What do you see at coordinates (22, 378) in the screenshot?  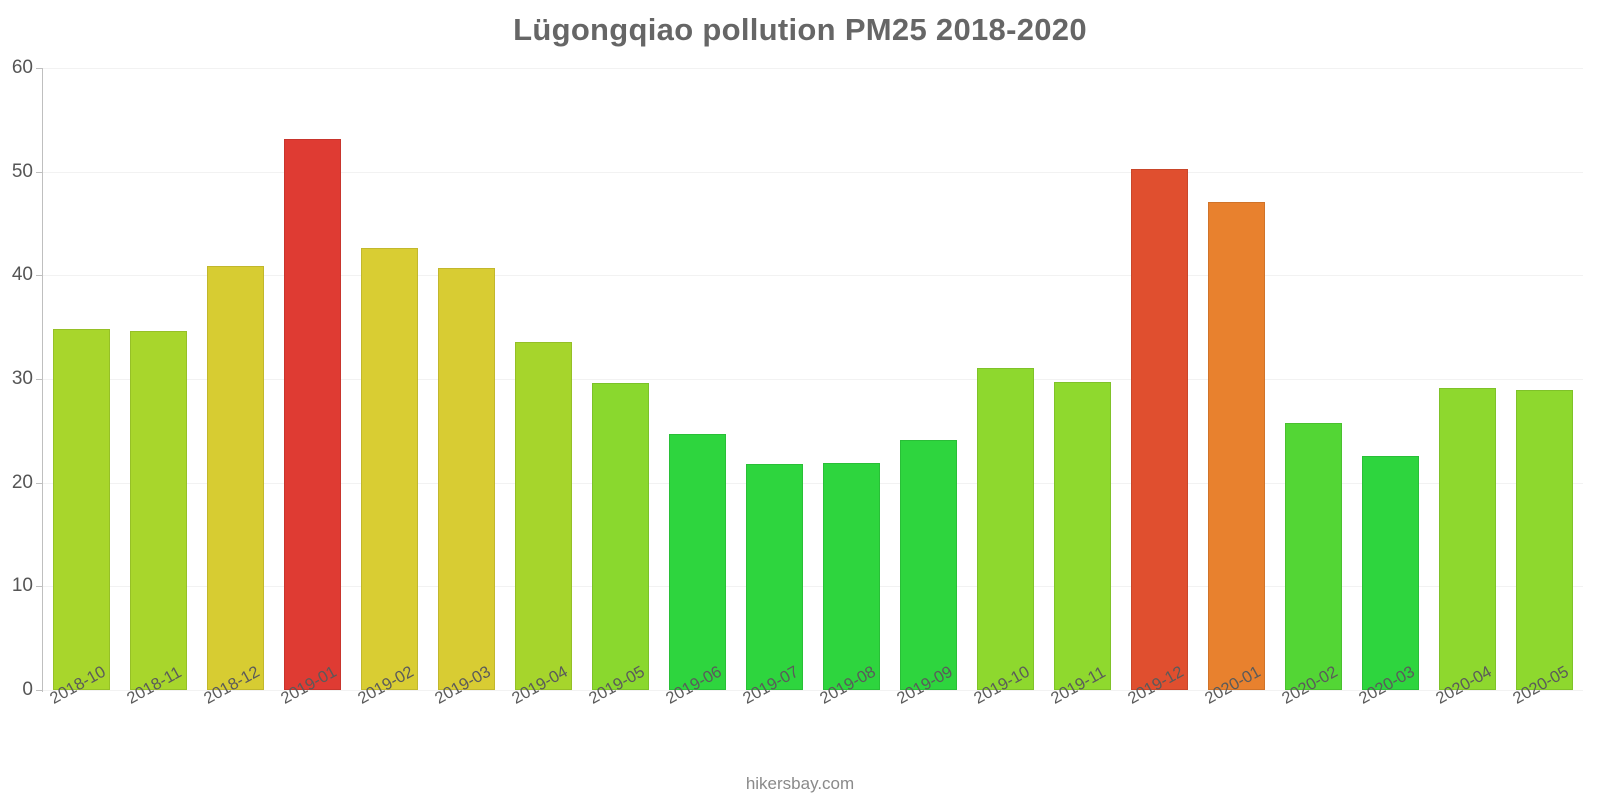 I see `y-axis-tick-label: 30` at bounding box center [22, 378].